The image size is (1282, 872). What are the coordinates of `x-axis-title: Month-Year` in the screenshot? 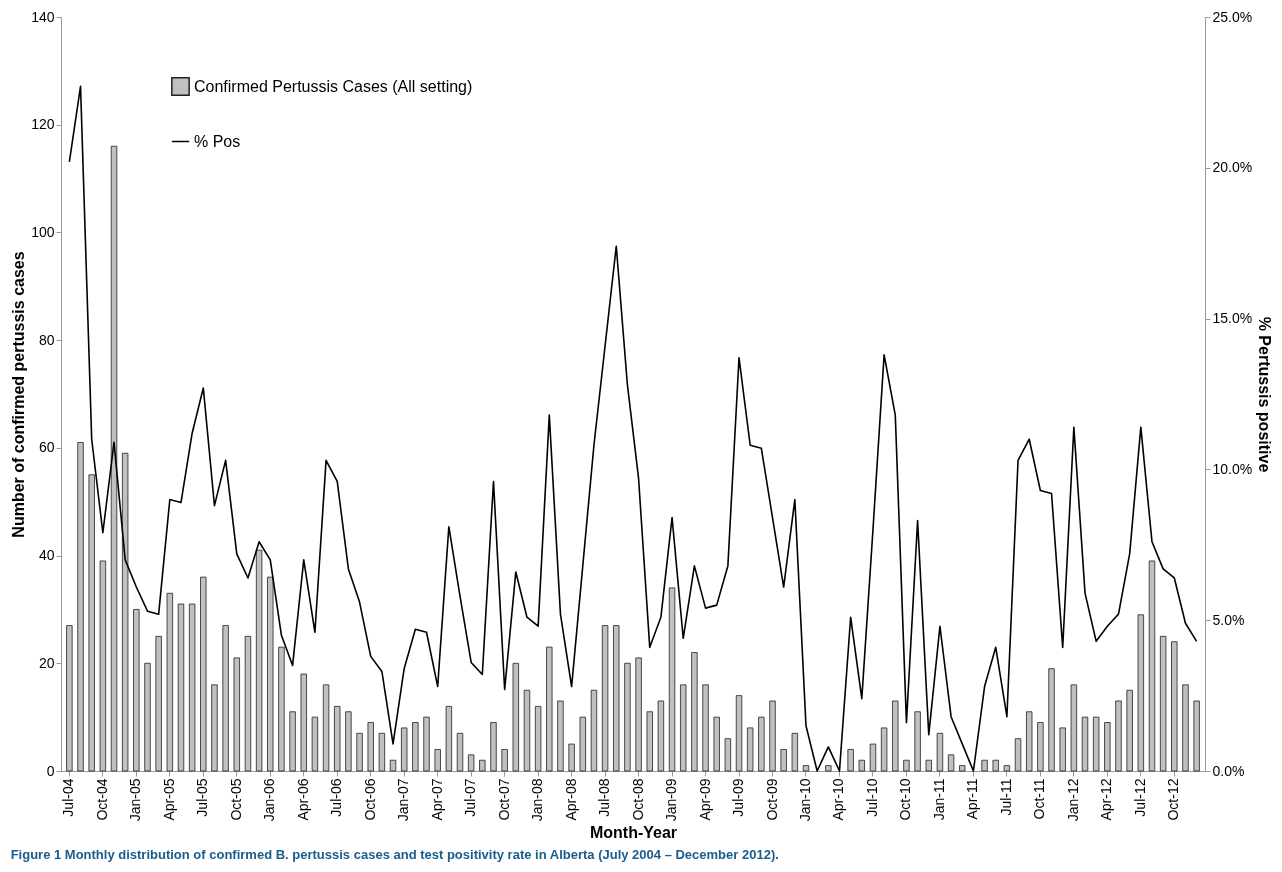 It's located at (633, 833).